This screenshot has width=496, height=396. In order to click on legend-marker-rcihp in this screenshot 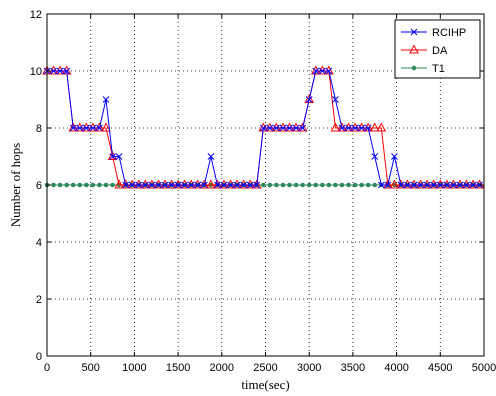, I will do `click(414, 32)`.